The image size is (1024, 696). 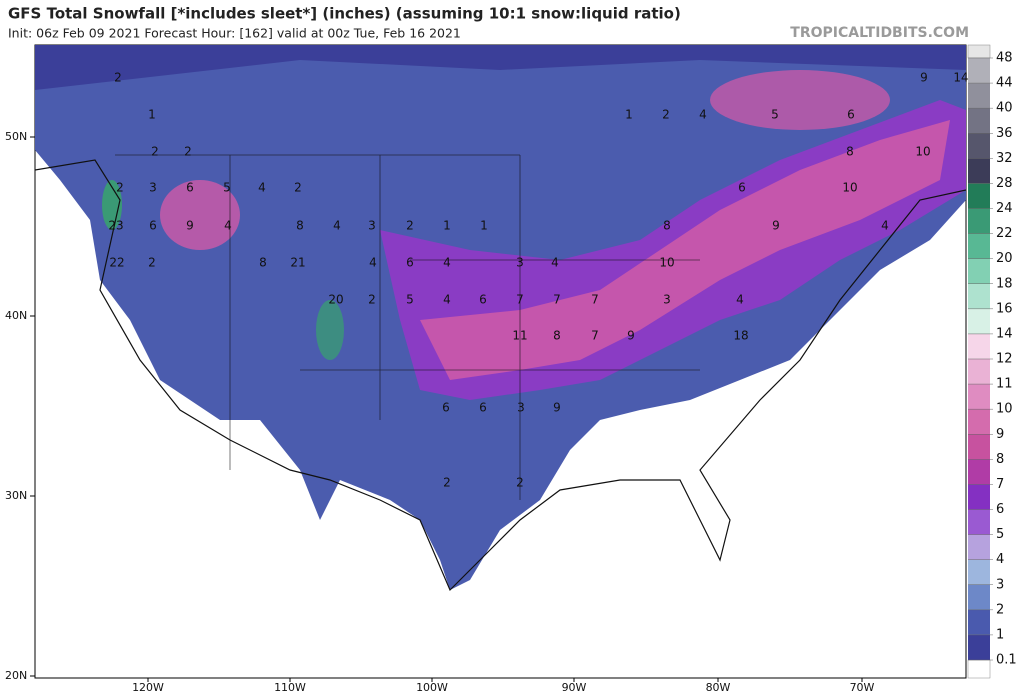 I want to click on colorbar-label: 14, so click(x=1004, y=333).